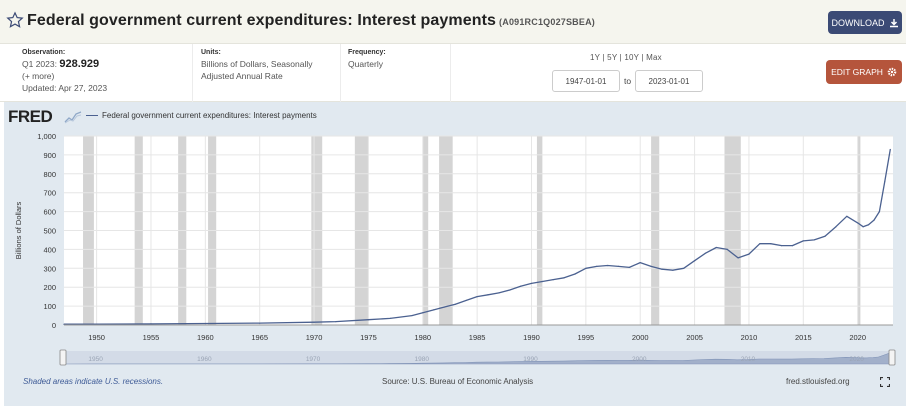 This screenshot has height=406, width=906. Describe the element at coordinates (63, 357) in the screenshot. I see `navigator-handle-left` at that location.